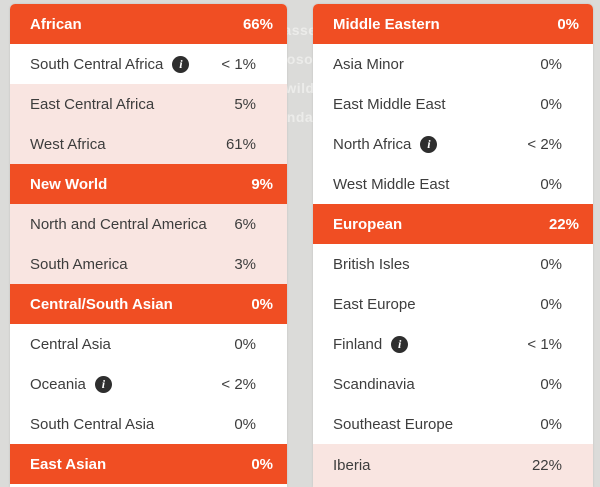 This screenshot has height=487, width=600. I want to click on region-value: 5%, so click(245, 104).